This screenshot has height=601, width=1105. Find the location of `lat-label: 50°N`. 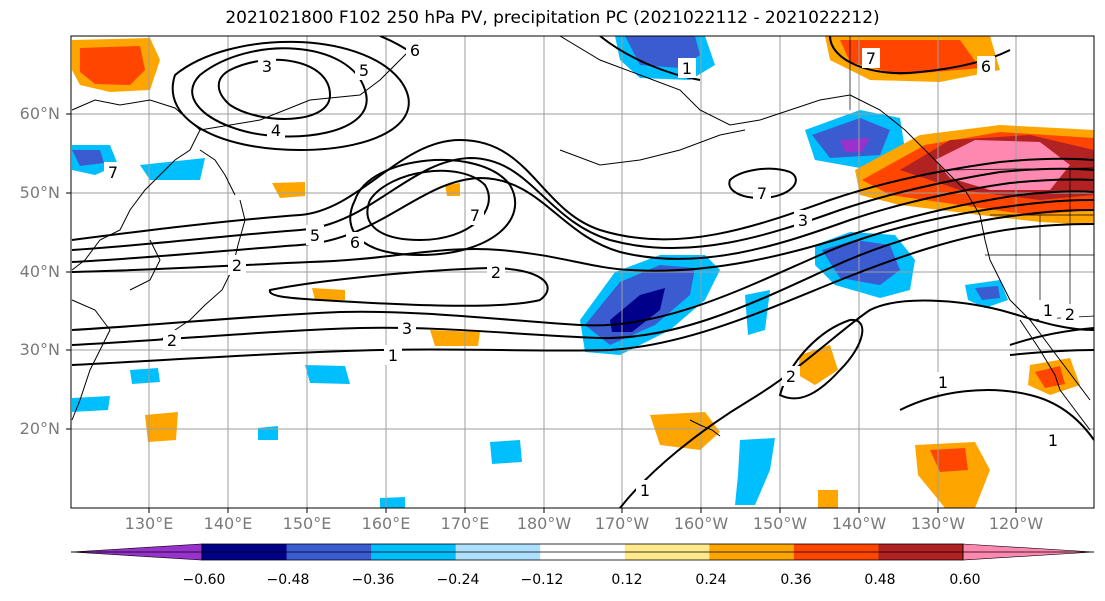

lat-label: 50°N is located at coordinates (39, 192).